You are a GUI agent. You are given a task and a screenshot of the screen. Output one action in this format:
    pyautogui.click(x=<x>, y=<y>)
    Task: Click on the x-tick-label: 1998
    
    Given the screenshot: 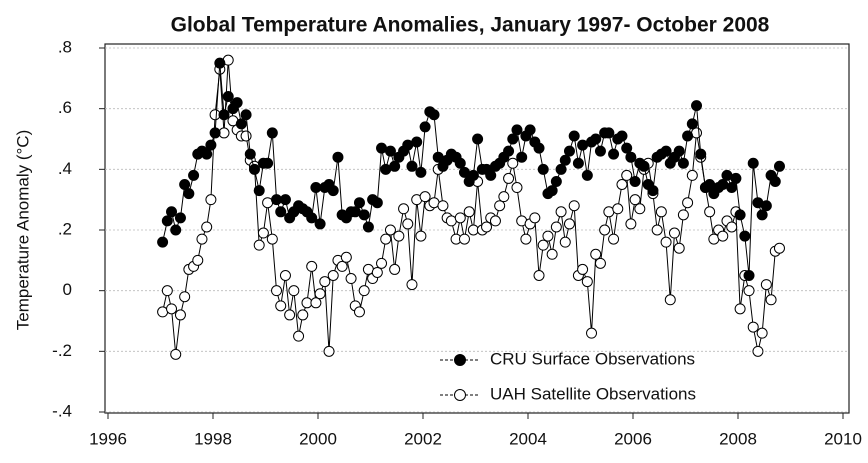 What is the action you would take?
    pyautogui.click(x=213, y=438)
    